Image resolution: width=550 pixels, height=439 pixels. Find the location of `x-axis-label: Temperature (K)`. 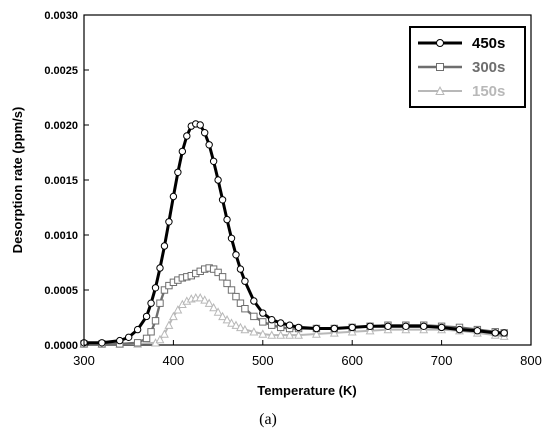

x-axis-label: Temperature (K) is located at coordinates (306, 390).